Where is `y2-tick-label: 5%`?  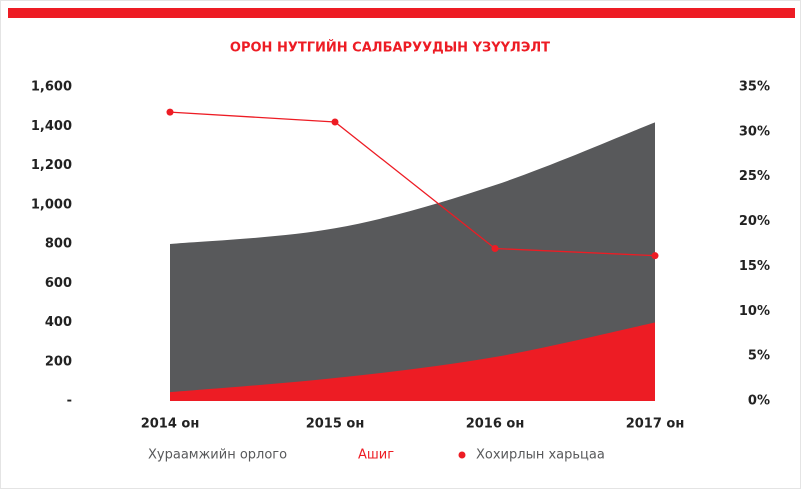
y2-tick-label: 5% is located at coordinates (759, 356).